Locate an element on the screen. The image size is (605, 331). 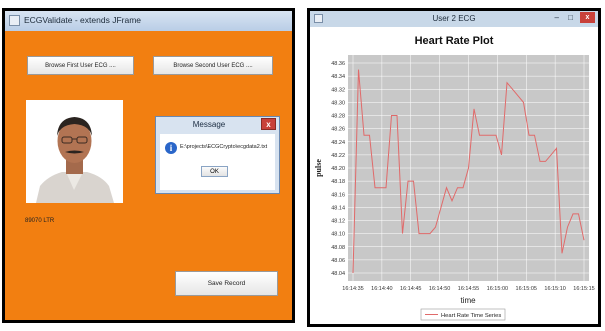
minimize-button: – is located at coordinates (556, 17).